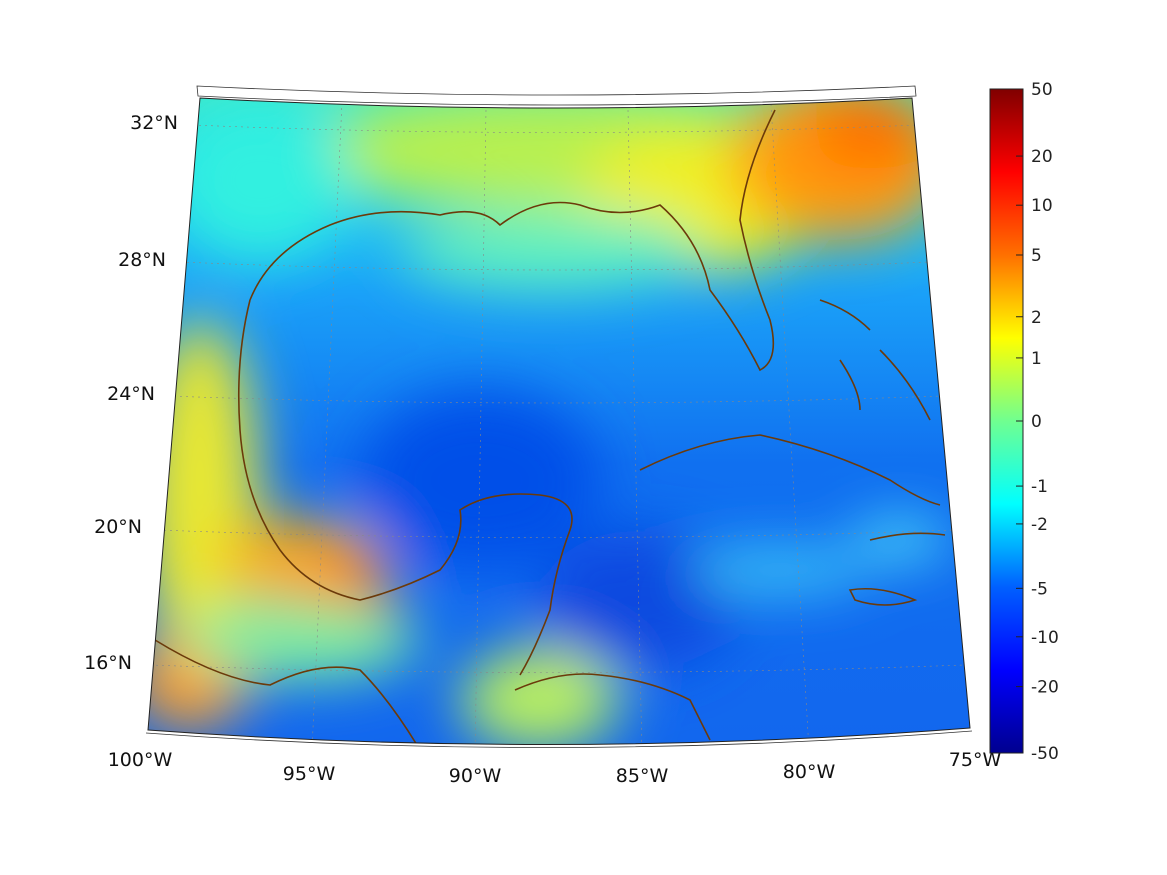  I want to click on lat-label: 16°N, so click(108, 663).